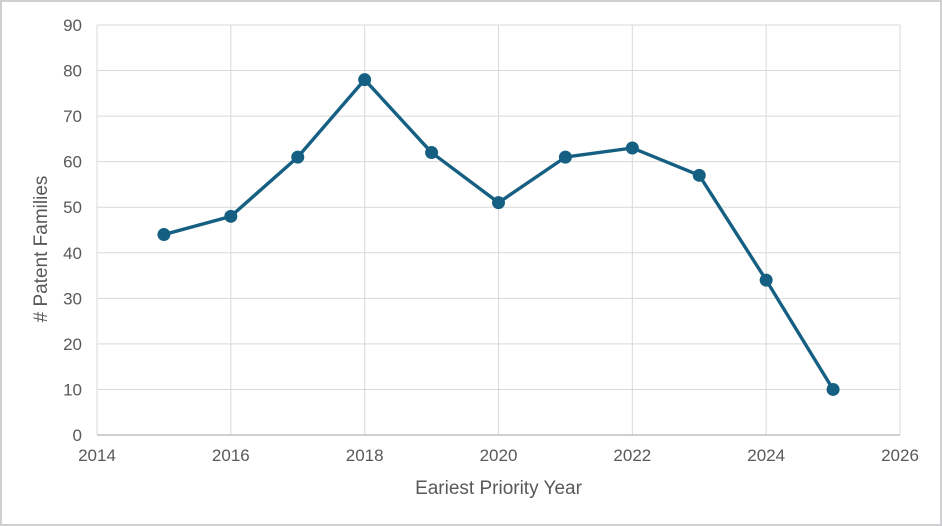  I want to click on x-tick-label: 2020, so click(499, 455).